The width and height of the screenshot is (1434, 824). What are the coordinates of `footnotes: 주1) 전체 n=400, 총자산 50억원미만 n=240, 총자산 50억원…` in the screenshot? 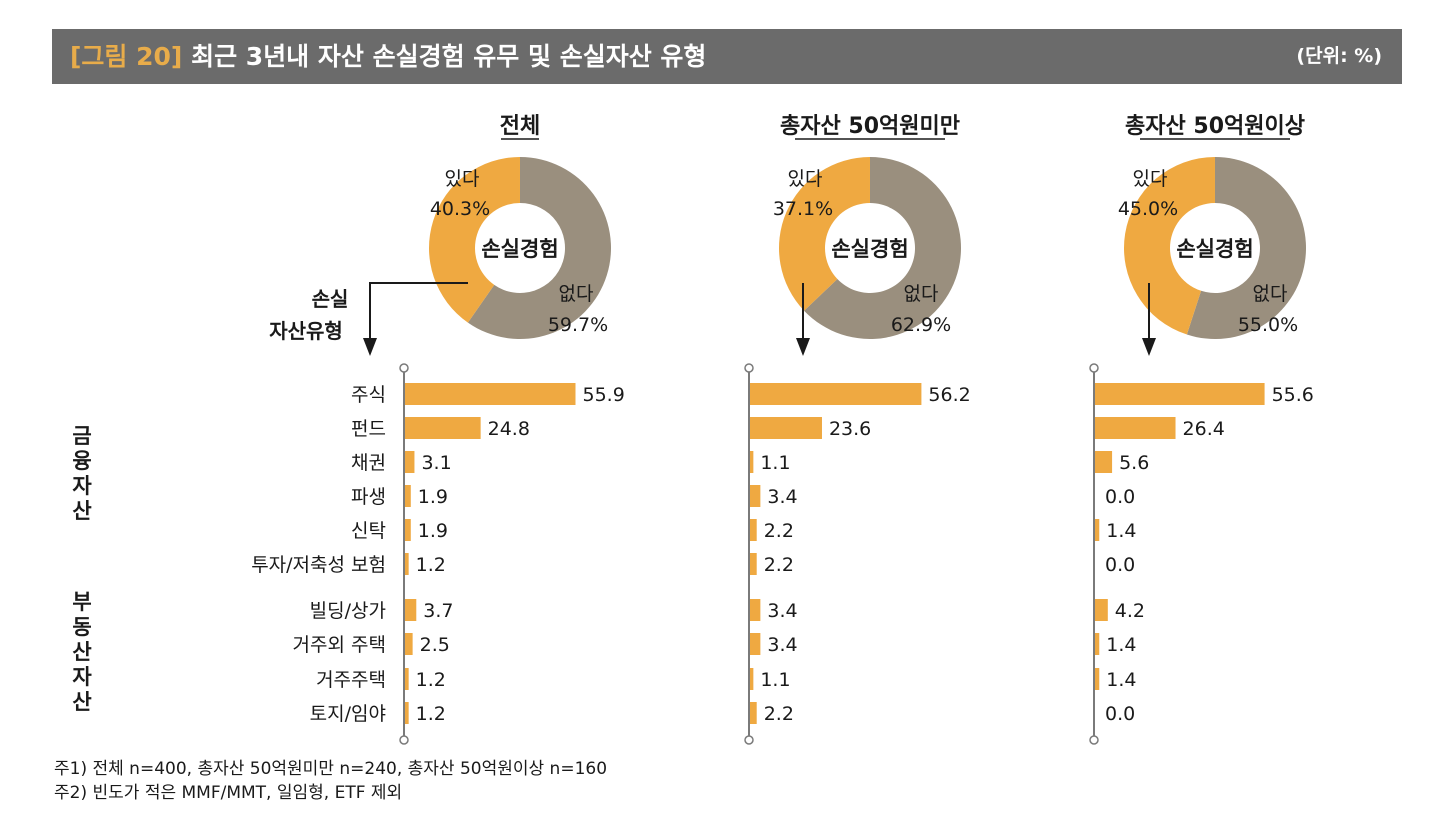 It's located at (330, 781).